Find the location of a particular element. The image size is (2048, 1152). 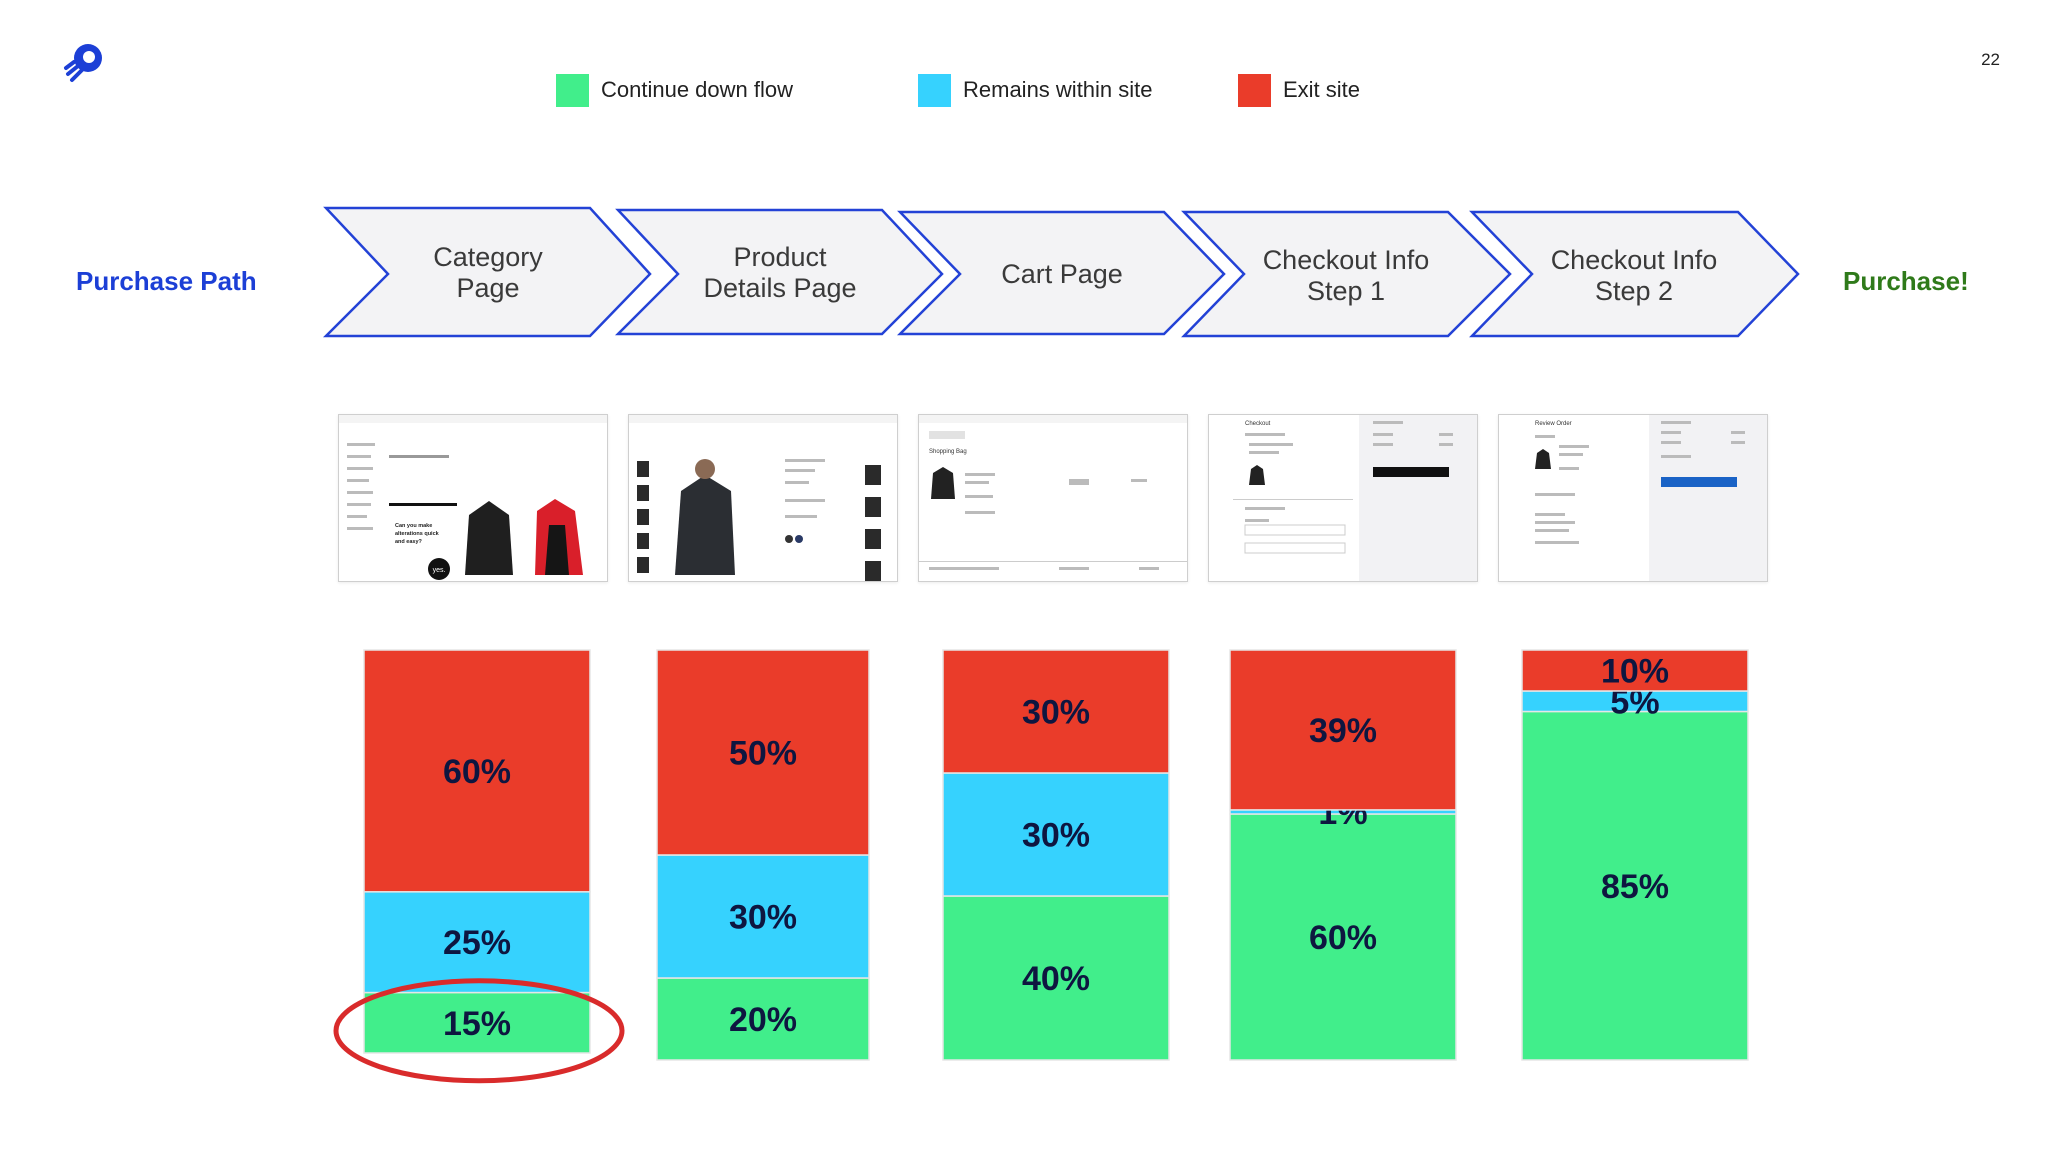

bar-value-label: 39% is located at coordinates (1343, 731).